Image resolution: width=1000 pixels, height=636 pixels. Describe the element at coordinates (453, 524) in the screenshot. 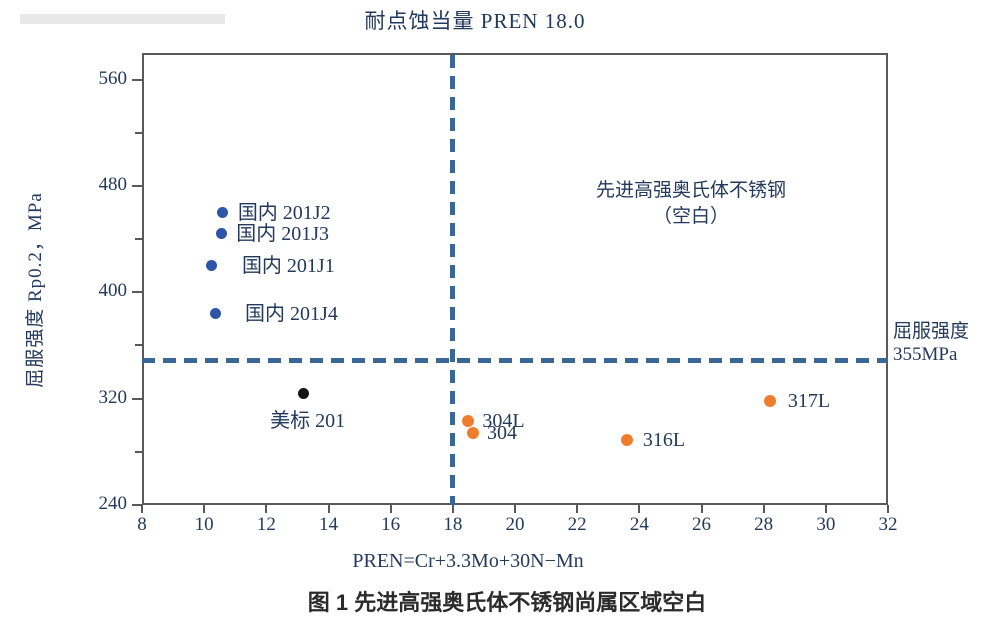

I see `x-tick-label: 18` at that location.